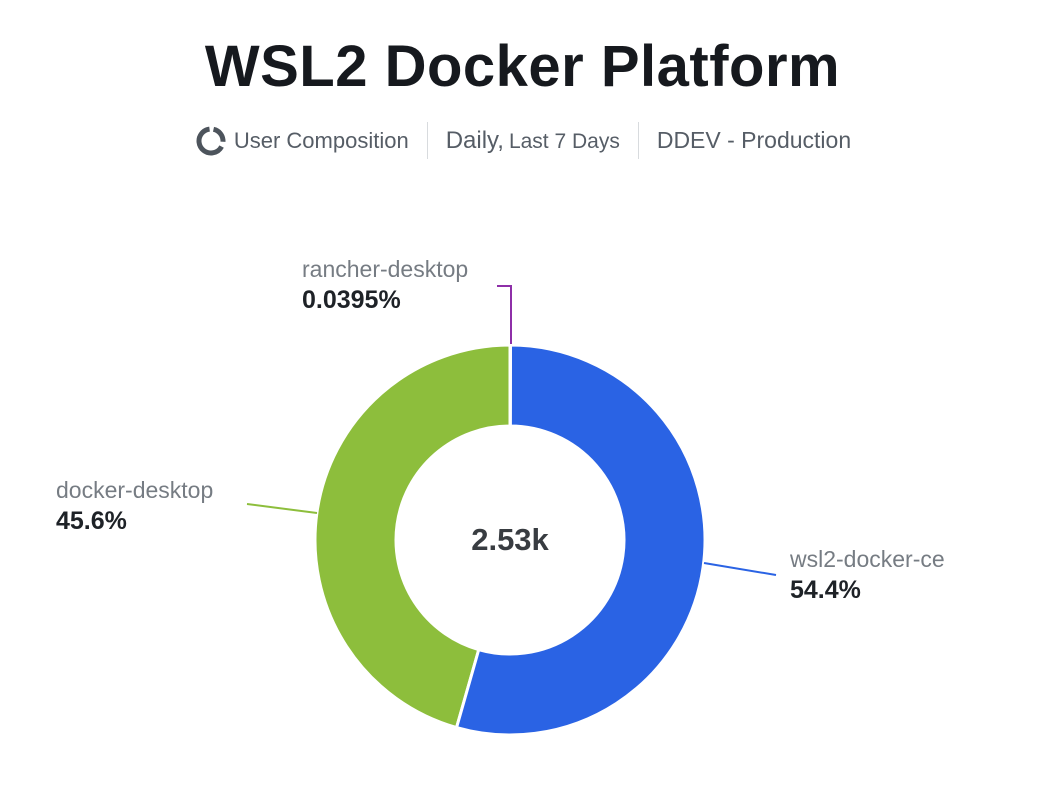 Image resolution: width=1045 pixels, height=799 pixels. What do you see at coordinates (825, 590) in the screenshot?
I see `slice-percentage: 54.4%` at bounding box center [825, 590].